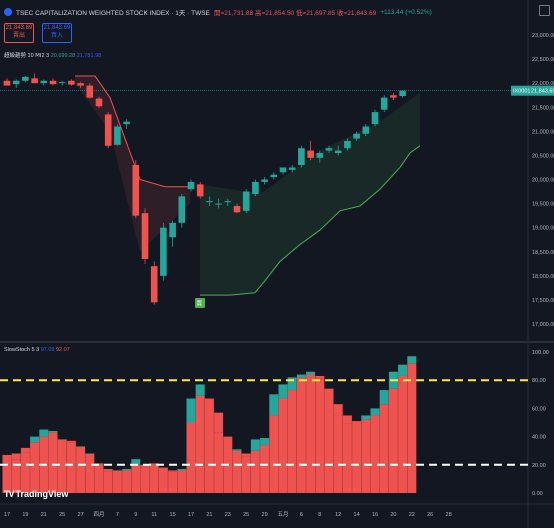  What do you see at coordinates (173, 515) in the screenshot?
I see `time-axis-label: 15` at bounding box center [173, 515].